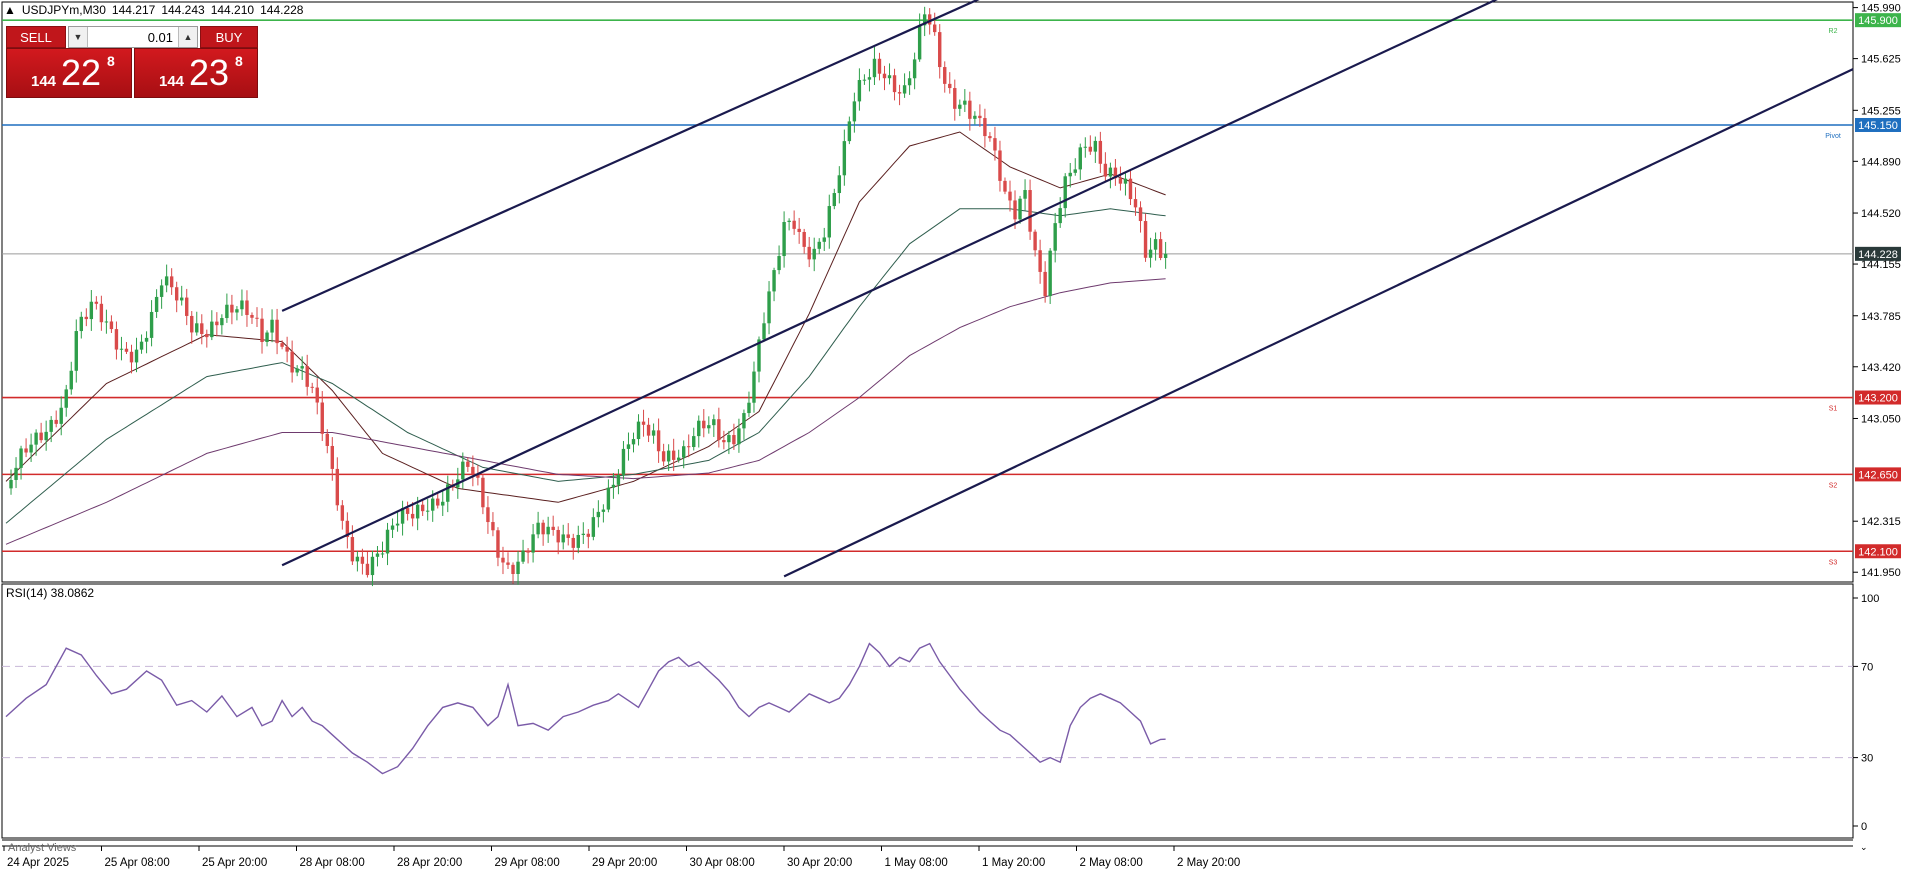  I want to click on axis-tag-s2: 142.650, so click(1878, 475).